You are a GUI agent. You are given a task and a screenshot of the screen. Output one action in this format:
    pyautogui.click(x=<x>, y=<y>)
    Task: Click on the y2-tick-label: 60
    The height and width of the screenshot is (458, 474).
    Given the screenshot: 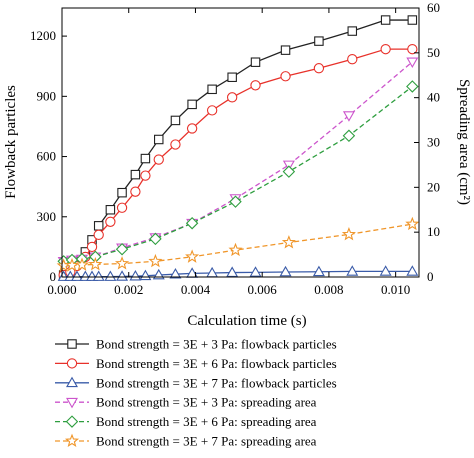 What is the action you would take?
    pyautogui.click(x=433, y=7)
    